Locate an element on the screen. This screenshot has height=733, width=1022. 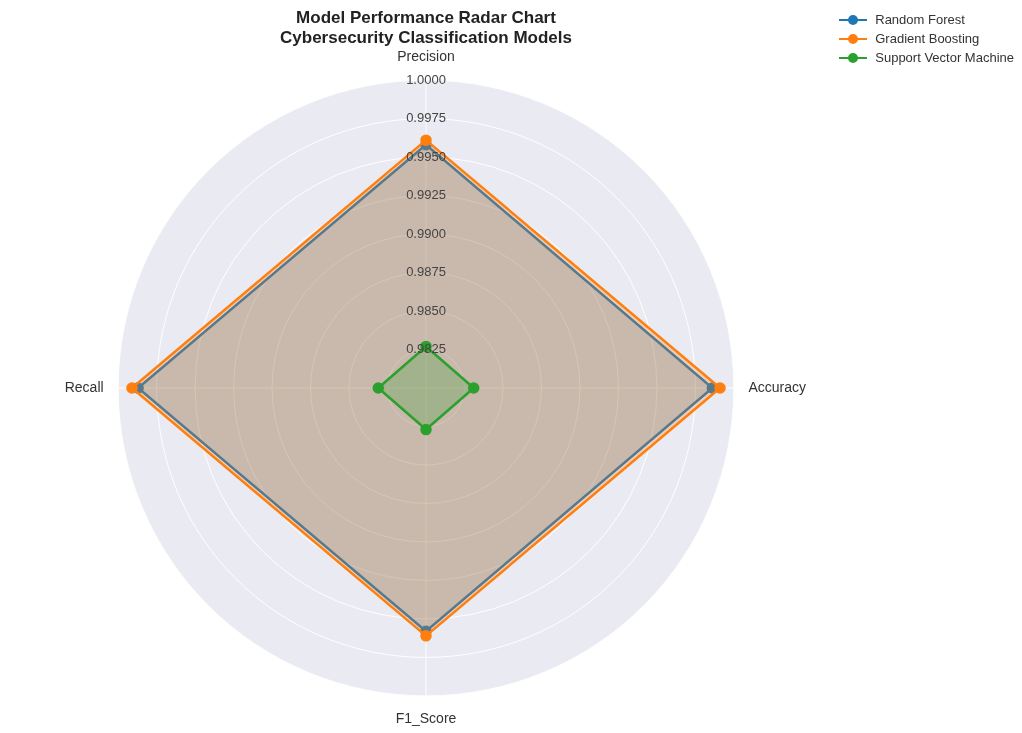
text: Cybersecurity Classification Models is located at coordinates (426, 38).